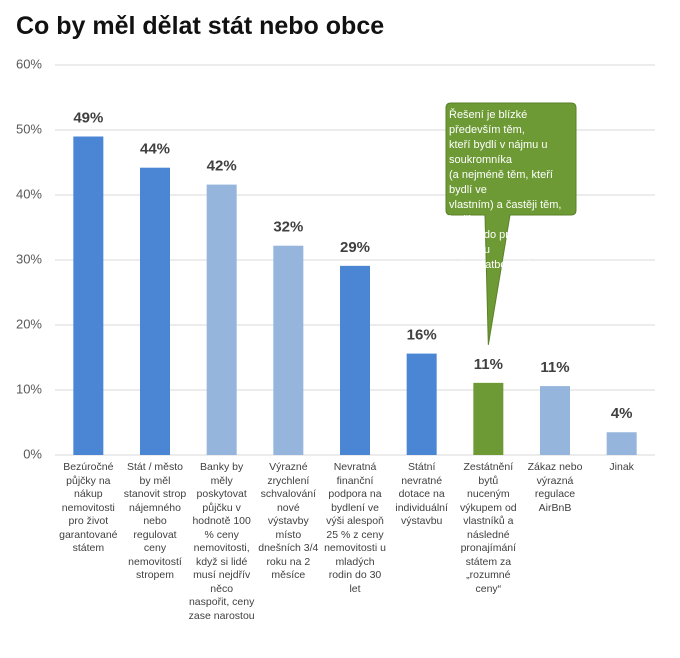  What do you see at coordinates (222, 166) in the screenshot?
I see `value-label: 42%` at bounding box center [222, 166].